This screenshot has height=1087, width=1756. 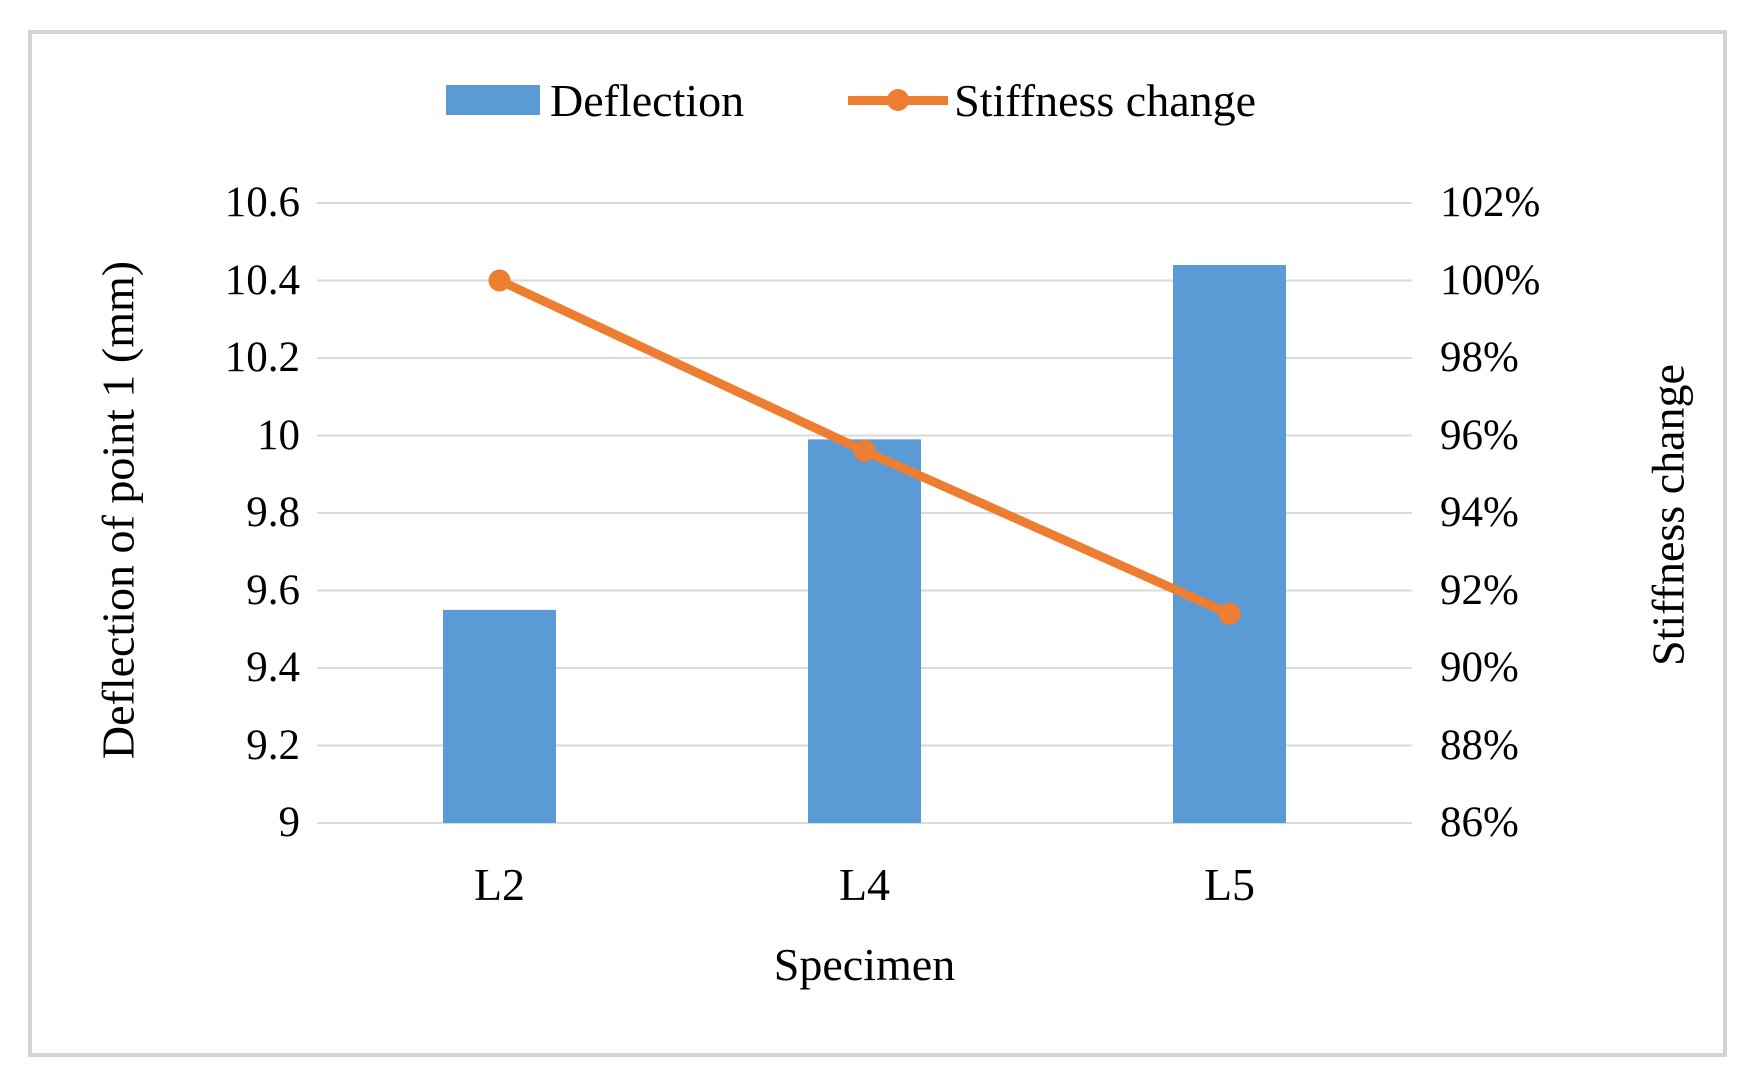 I want to click on stiffness-line-swatch-icon, so click(x=898, y=100).